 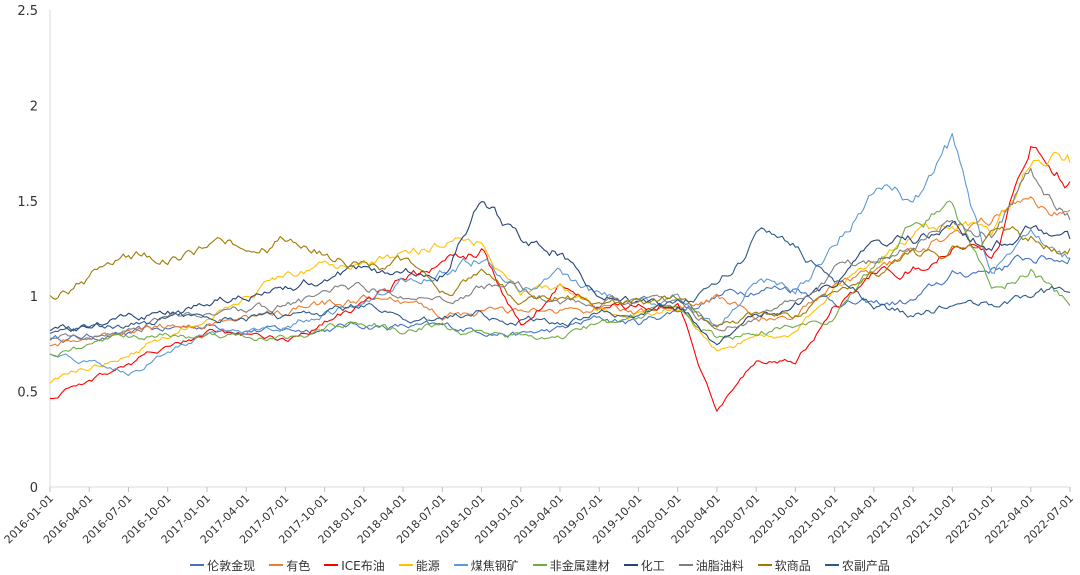 What do you see at coordinates (579, 565) in the screenshot?
I see `legend-label: 非金属建材` at bounding box center [579, 565].